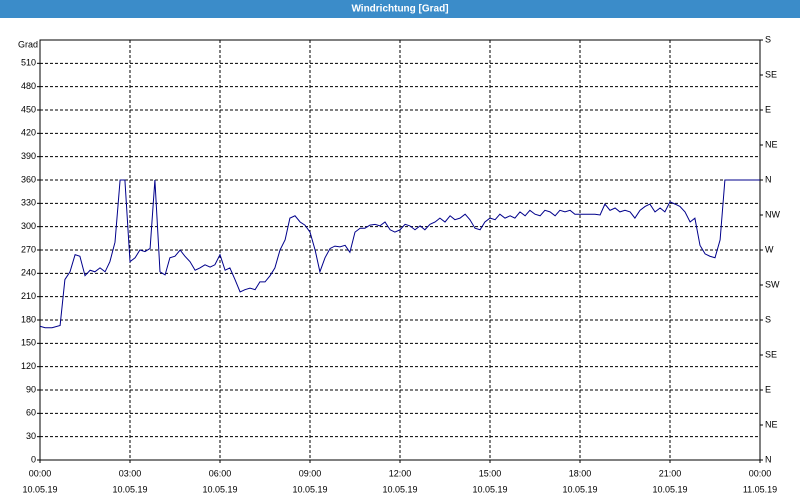  What do you see at coordinates (31, 389) in the screenshot?
I see `y-tick-label: 90` at bounding box center [31, 389].